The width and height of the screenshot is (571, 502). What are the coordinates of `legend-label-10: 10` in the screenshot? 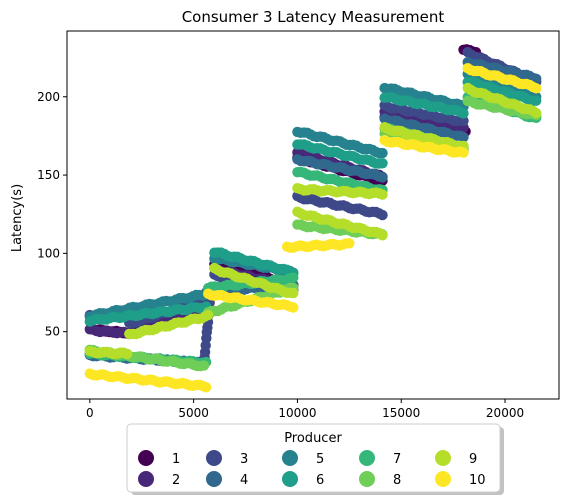 It's located at (477, 480).